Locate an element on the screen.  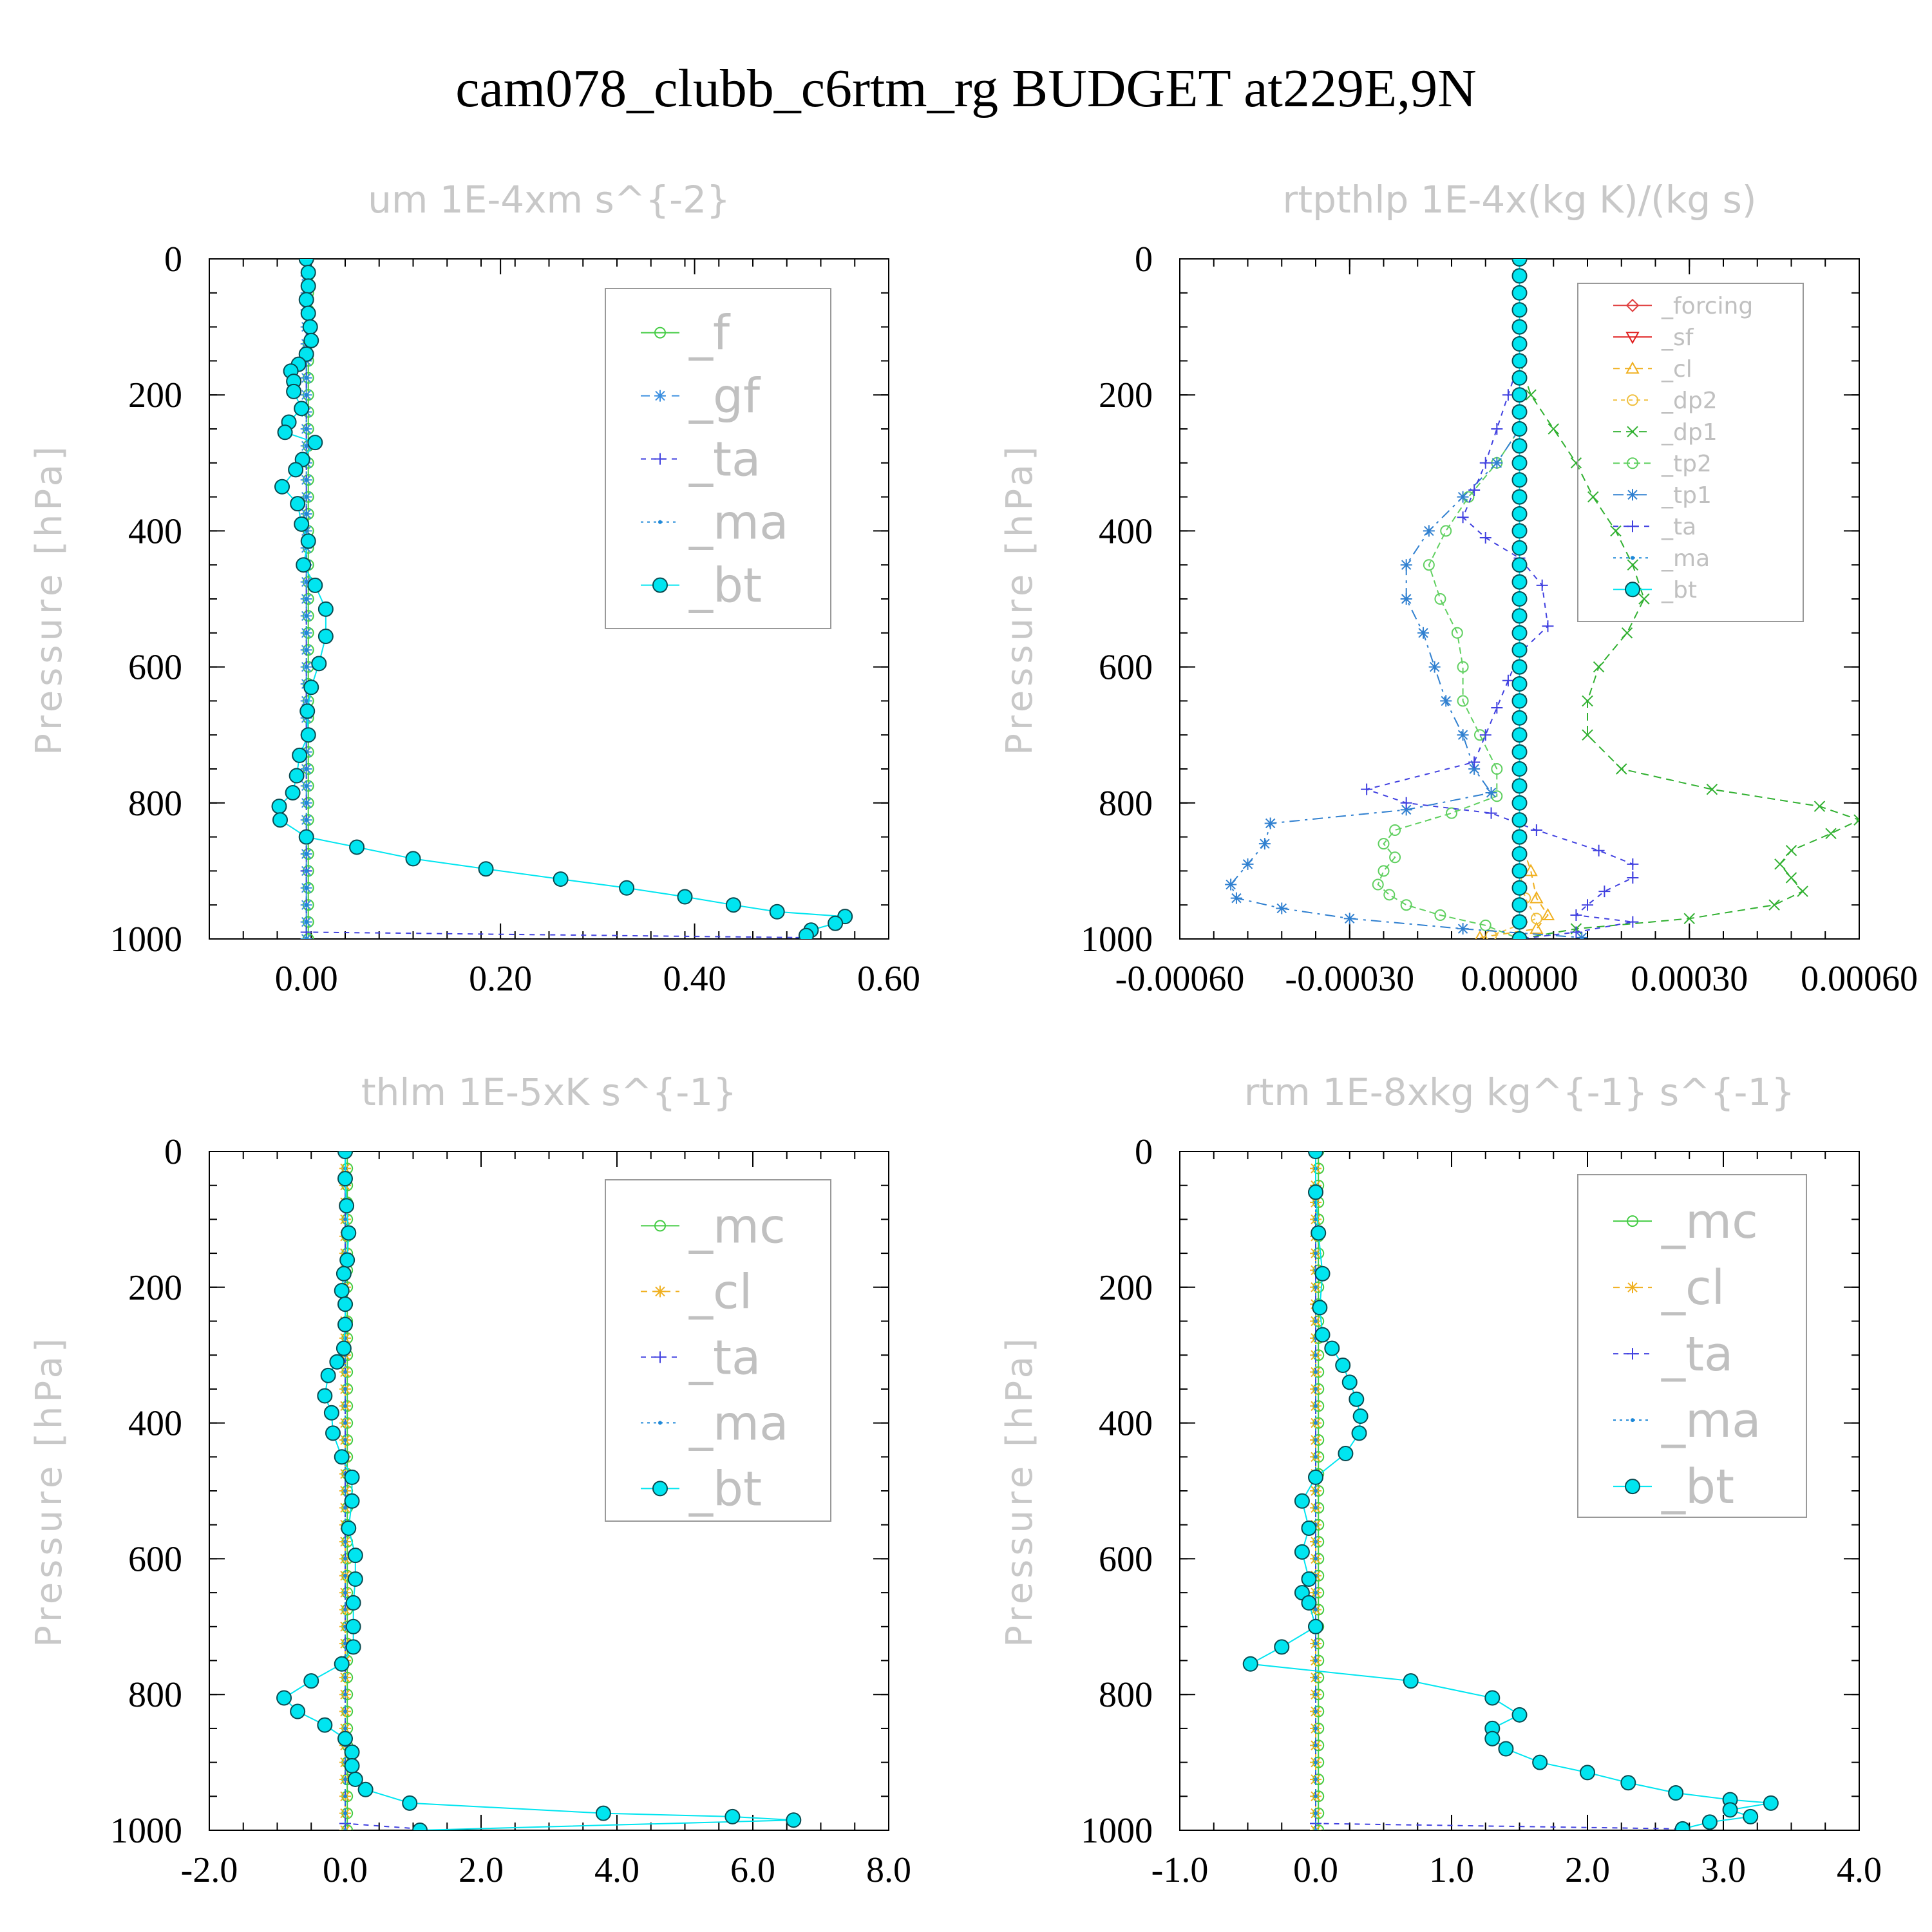
series_tp1 is located at coordinates (1407, 599).